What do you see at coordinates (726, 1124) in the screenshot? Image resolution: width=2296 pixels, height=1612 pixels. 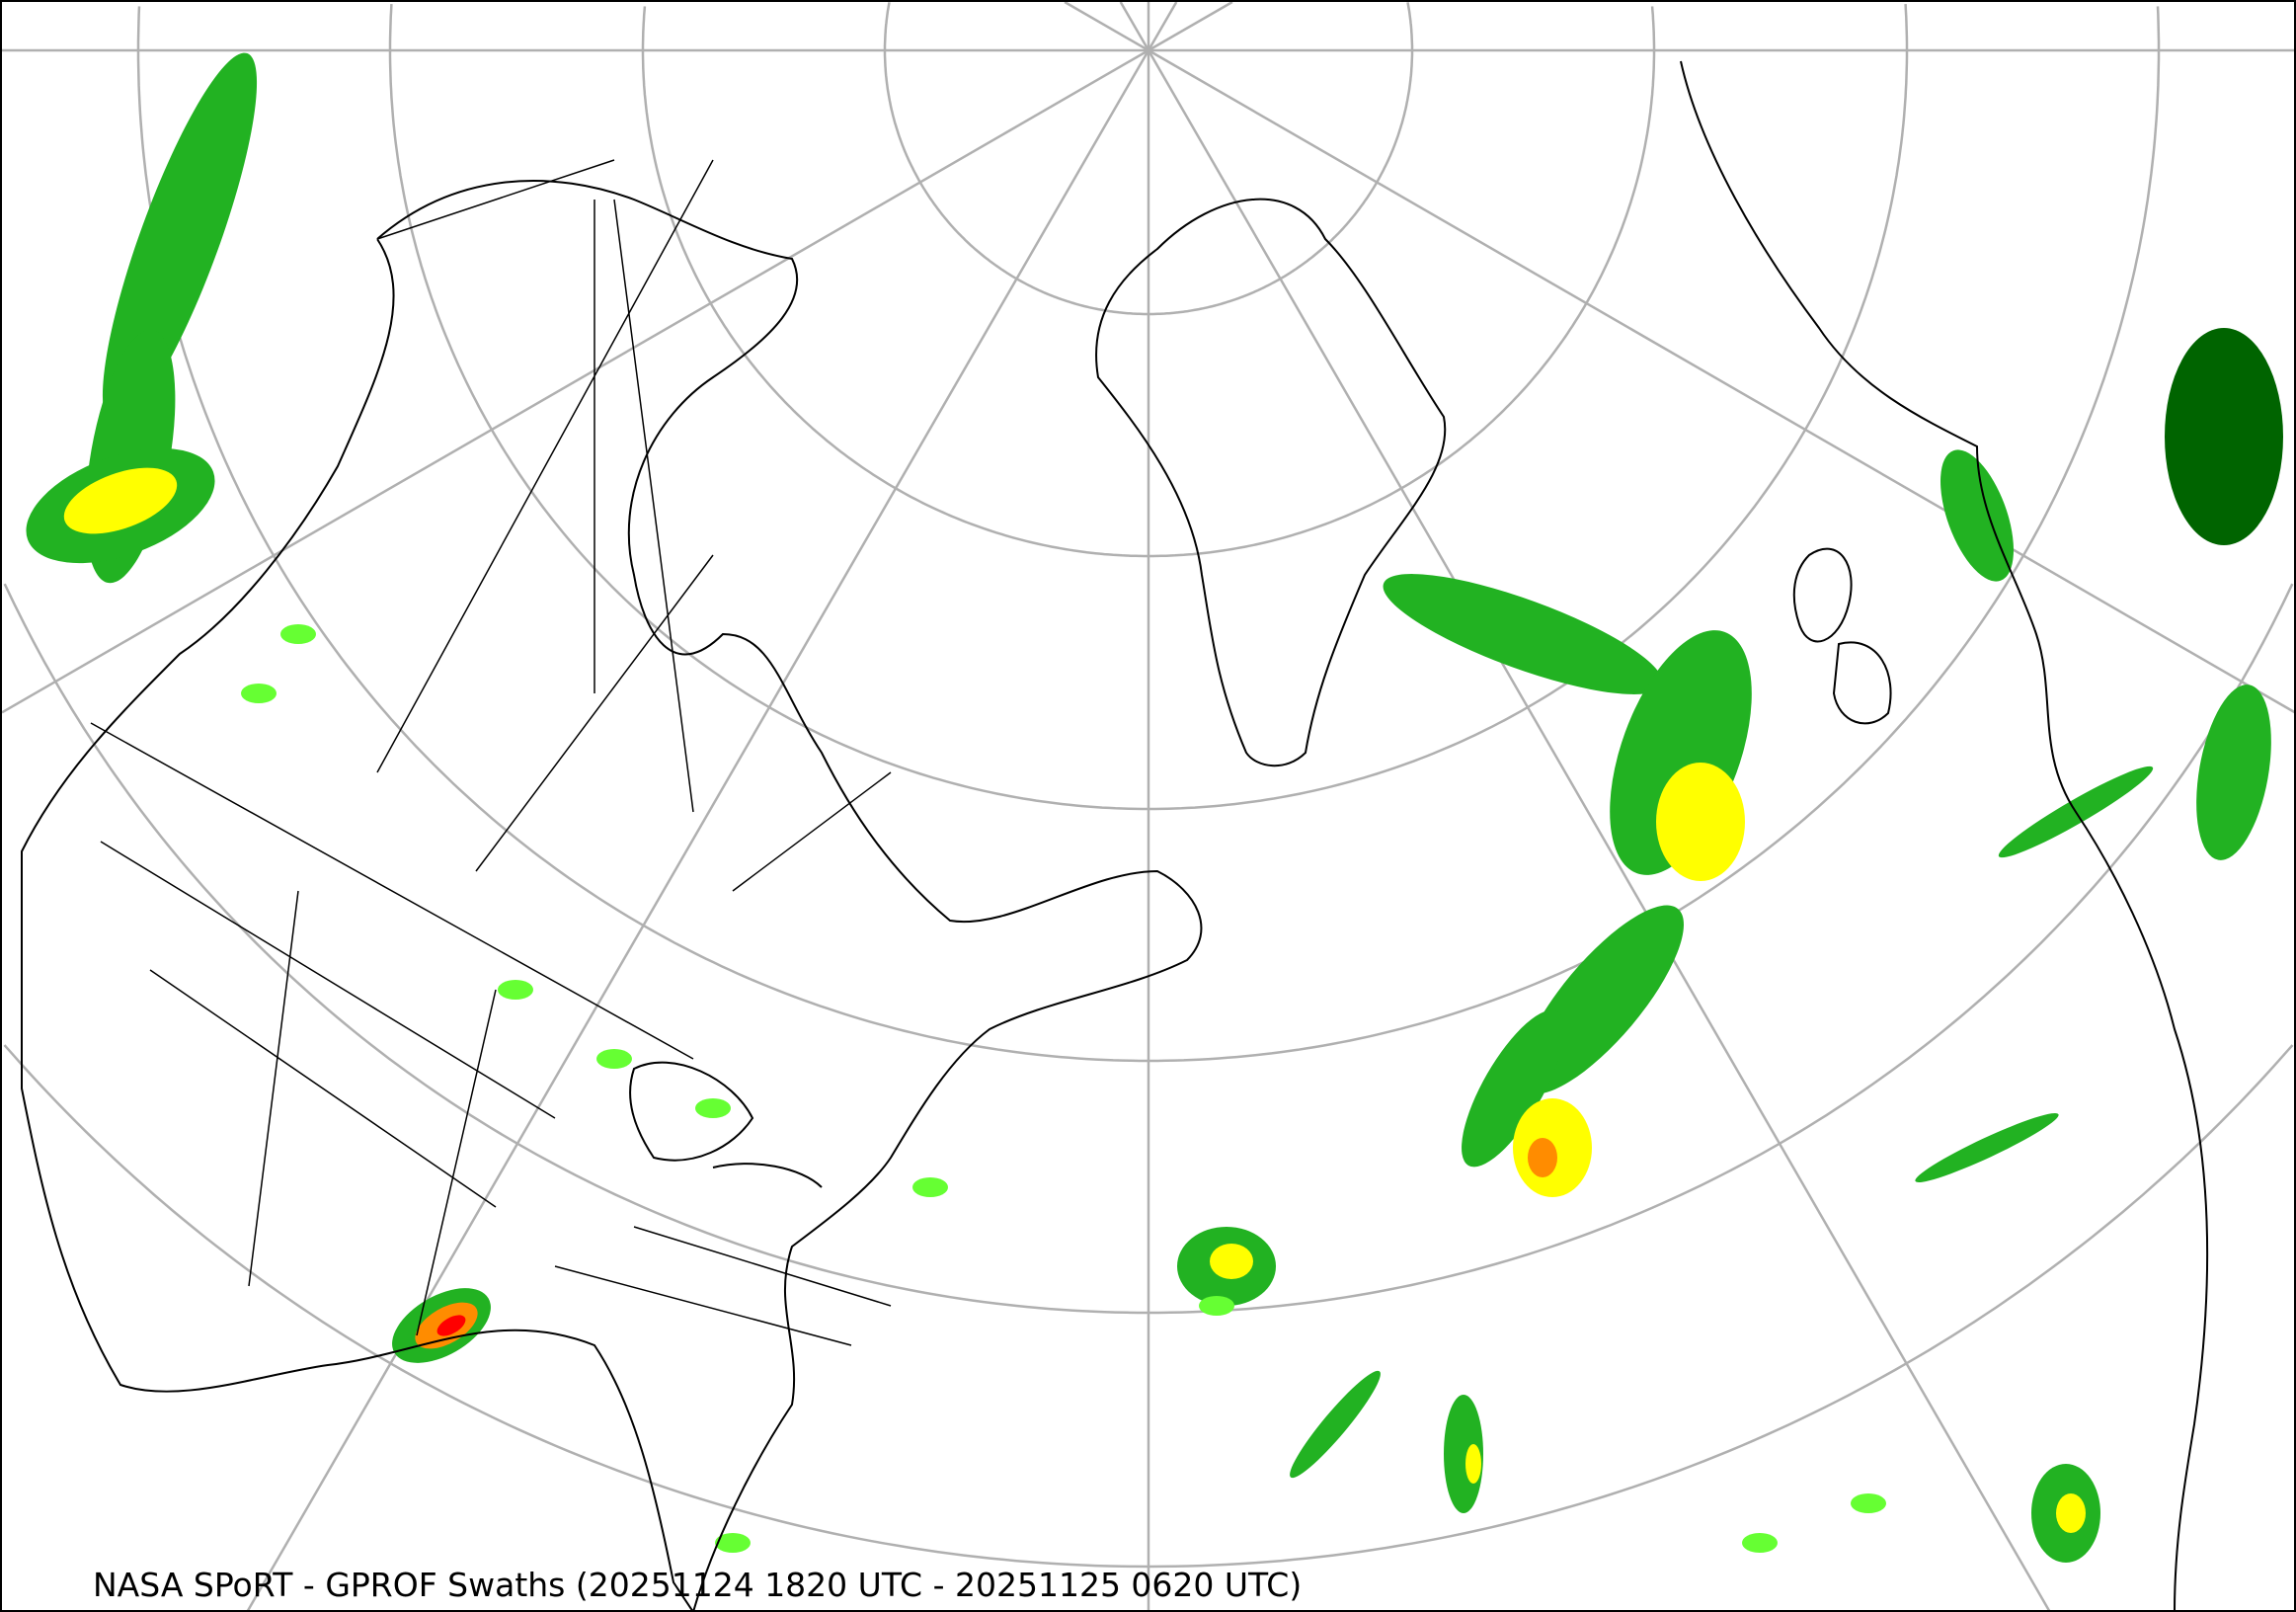 I see `great-lakes` at bounding box center [726, 1124].